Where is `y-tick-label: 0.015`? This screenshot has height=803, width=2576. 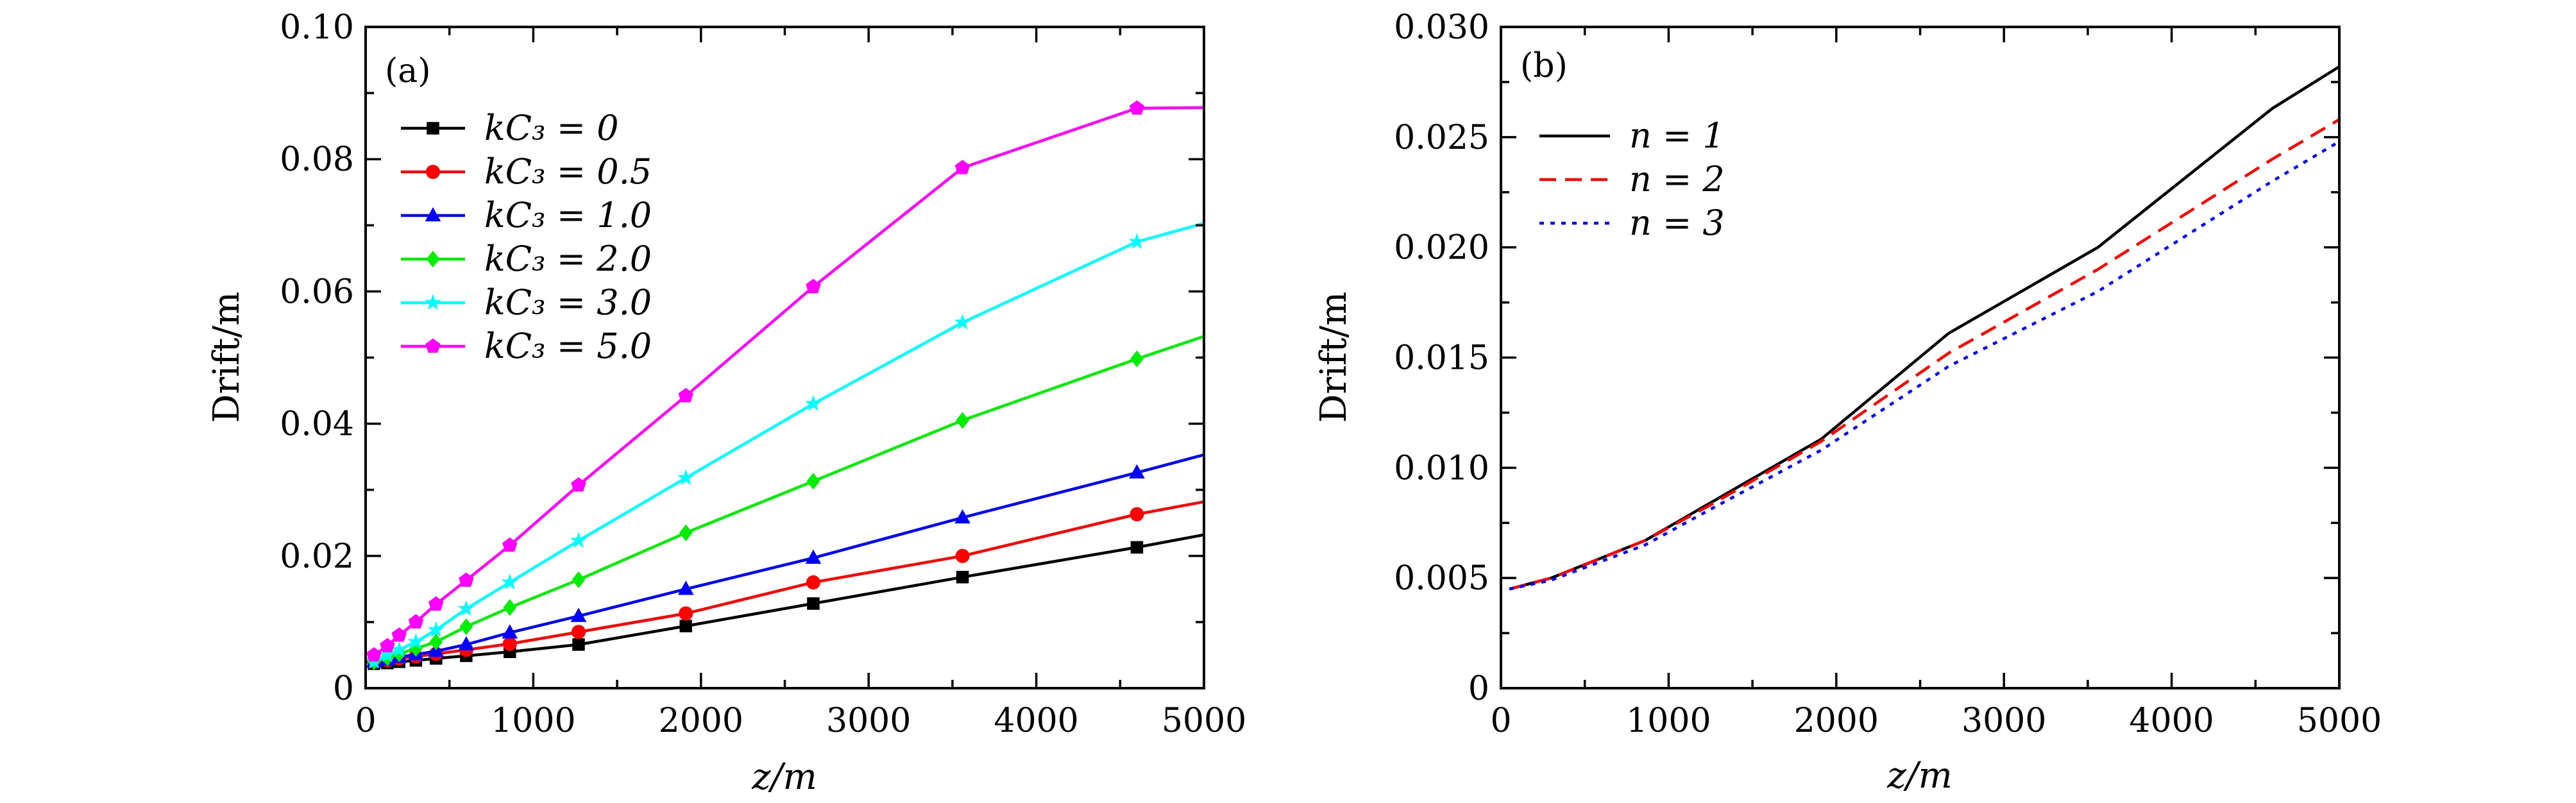
y-tick-label: 0.015 is located at coordinates (1441, 358).